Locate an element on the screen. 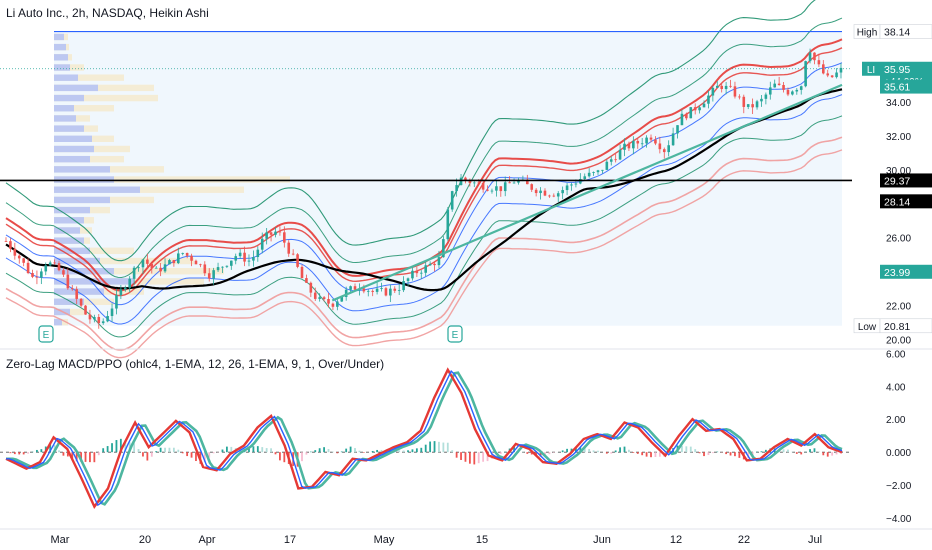 This screenshot has width=932, height=550. earnings-marker-label: E is located at coordinates (46, 335).